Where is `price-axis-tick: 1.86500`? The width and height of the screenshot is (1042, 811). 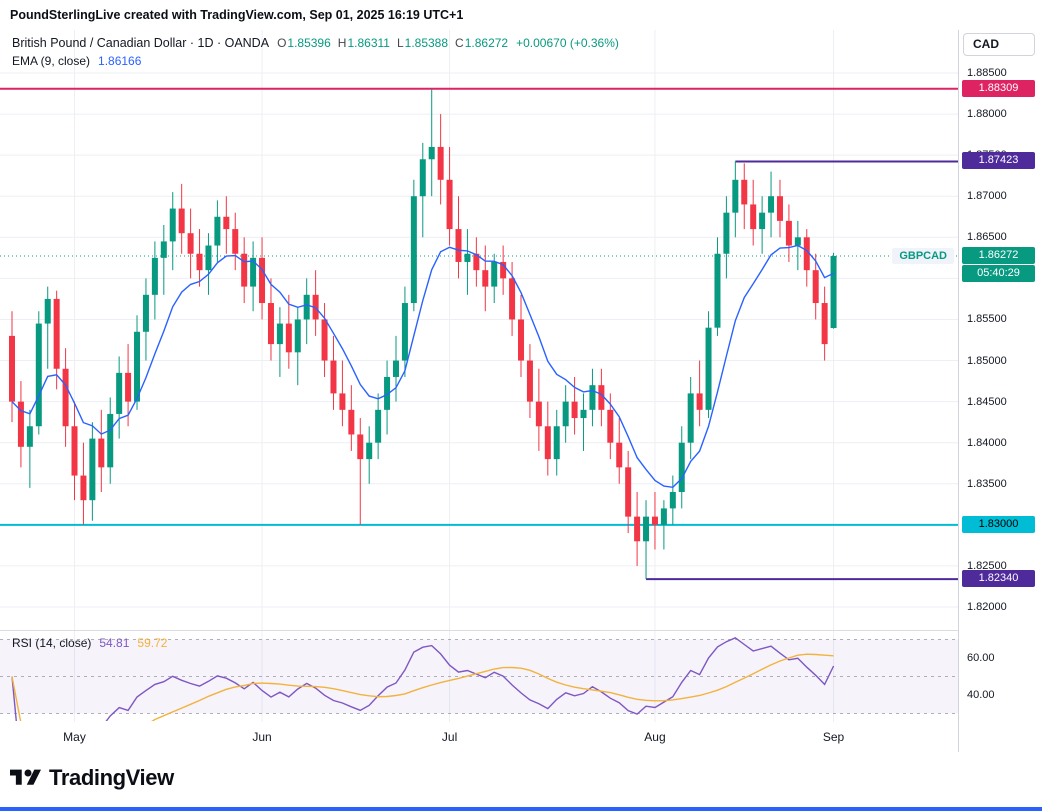
price-axis-tick: 1.86500 is located at coordinates (987, 237).